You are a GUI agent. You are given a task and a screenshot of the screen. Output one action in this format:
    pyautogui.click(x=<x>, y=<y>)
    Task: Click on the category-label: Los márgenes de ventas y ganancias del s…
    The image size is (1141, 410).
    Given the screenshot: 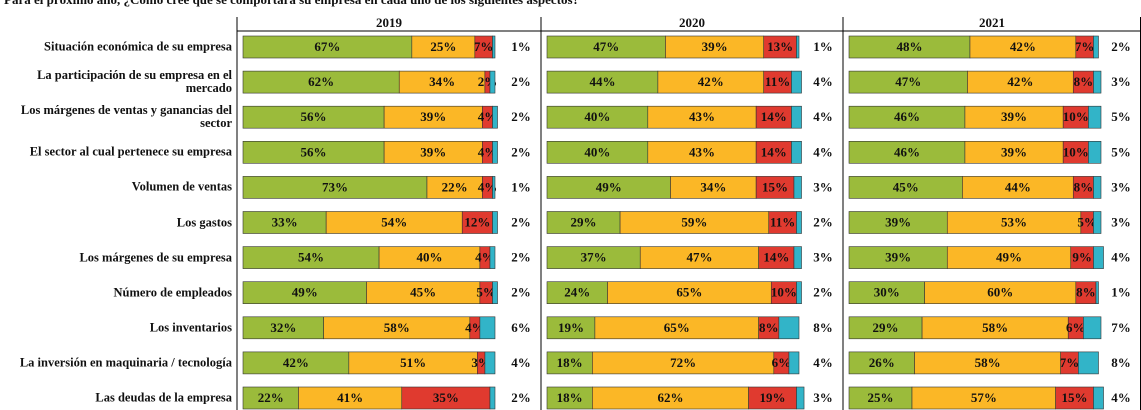 What is the action you would take?
    pyautogui.click(x=126, y=117)
    